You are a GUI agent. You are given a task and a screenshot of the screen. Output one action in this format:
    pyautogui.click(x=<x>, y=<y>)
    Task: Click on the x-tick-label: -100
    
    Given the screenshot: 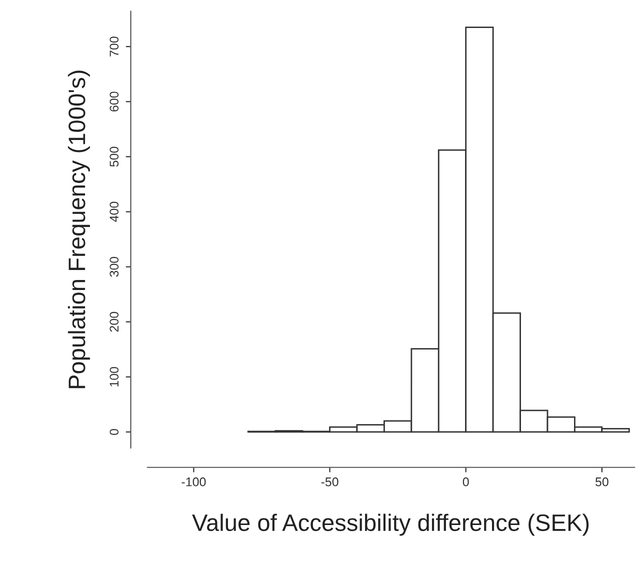 What is the action you would take?
    pyautogui.click(x=194, y=481)
    